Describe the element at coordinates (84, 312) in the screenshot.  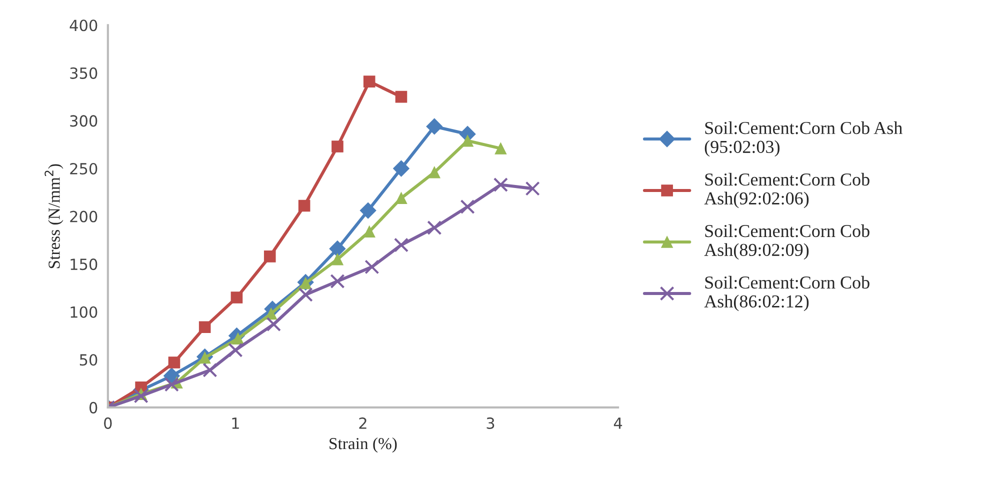
I see `y-tick-label: 100` at that location.